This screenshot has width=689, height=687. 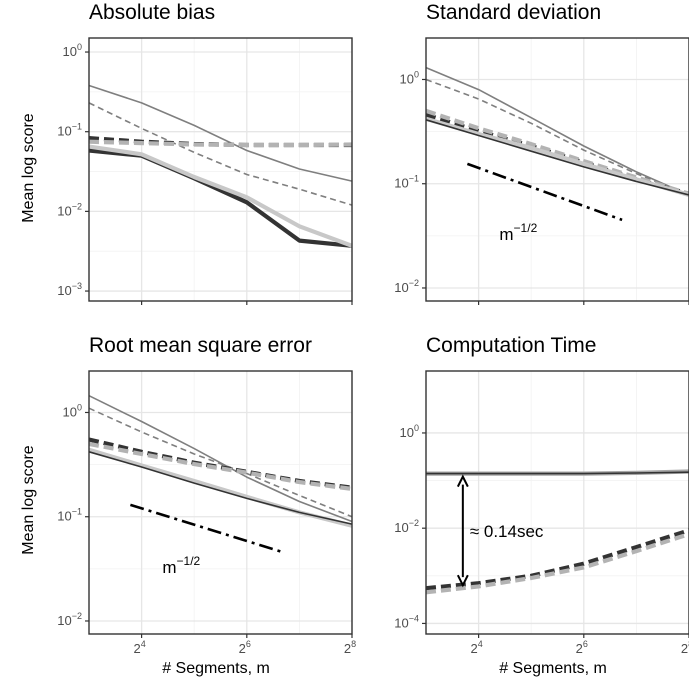 I want to click on x-axis-label-left: # Segments, m, so click(x=216, y=668).